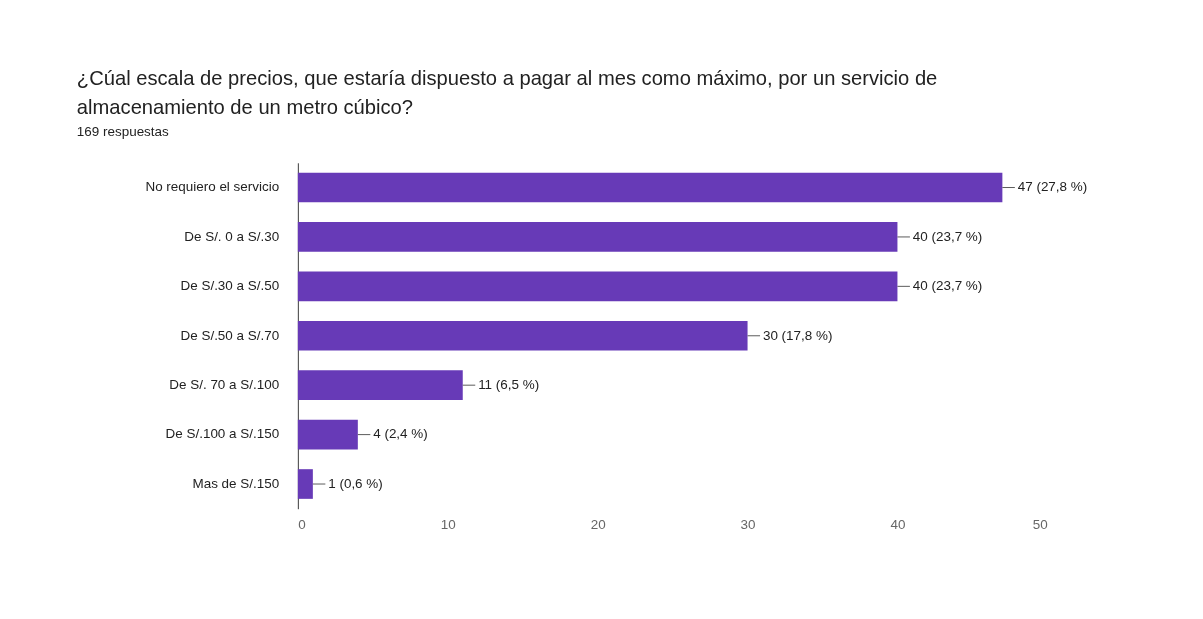 This screenshot has height=619, width=1203. I want to click on data-label: 30 (17,8 %), so click(797, 335).